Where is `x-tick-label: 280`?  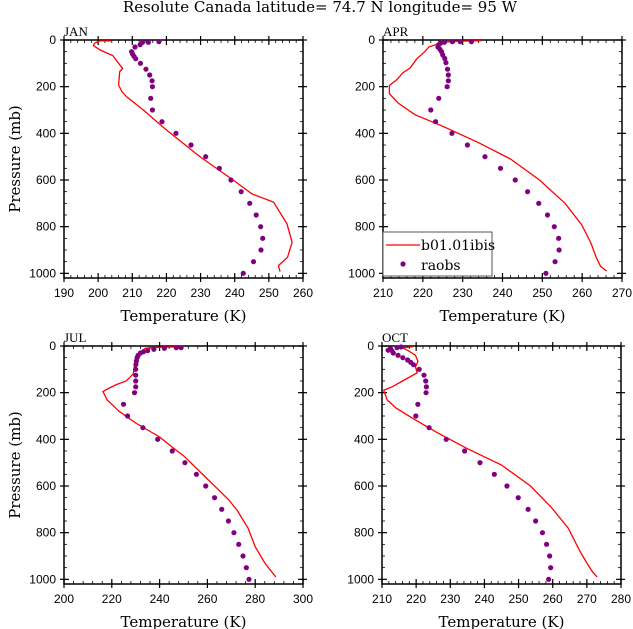
x-tick-label: 280 is located at coordinates (255, 599).